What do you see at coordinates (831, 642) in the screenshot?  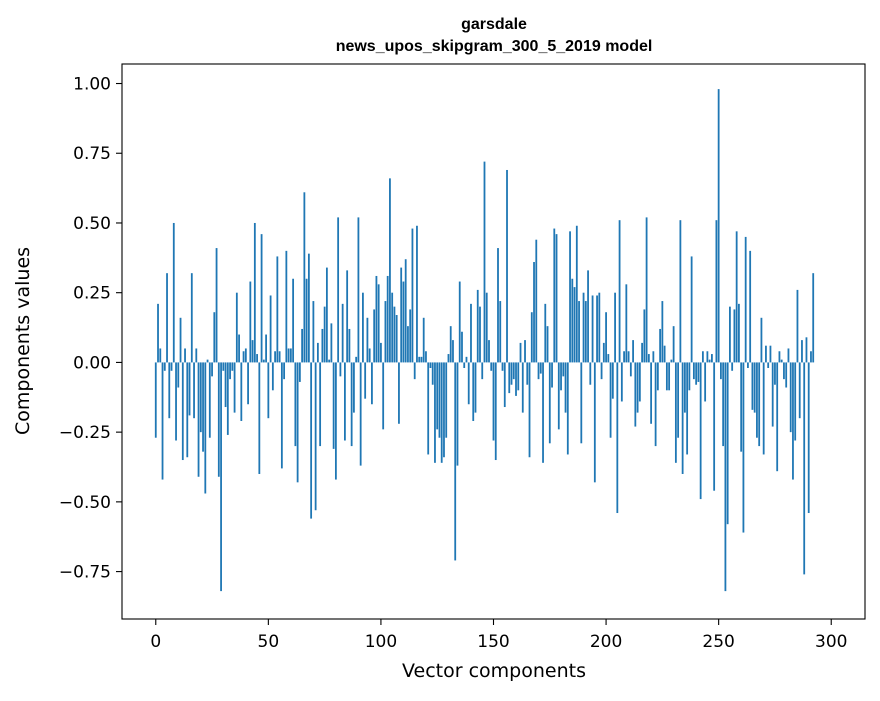 I see `x-tick-label: 300` at bounding box center [831, 642].